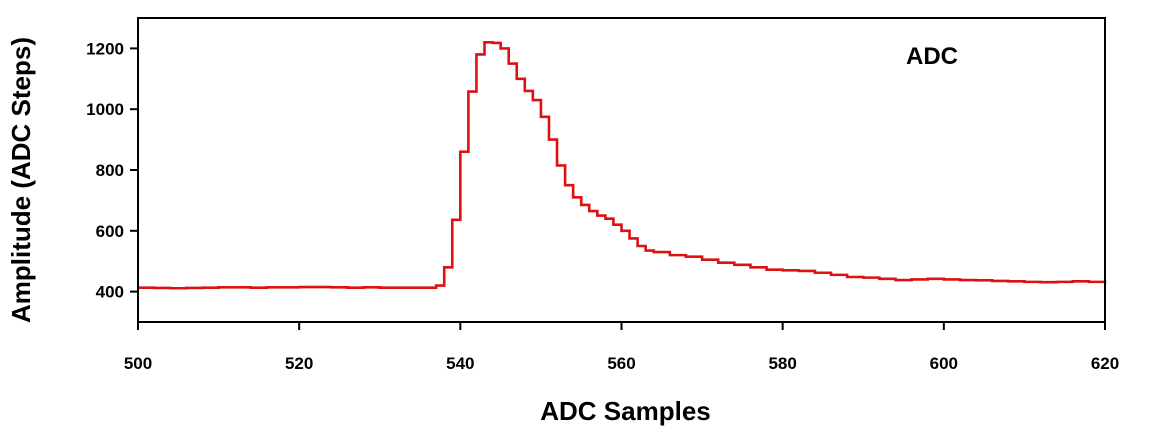  Describe the element at coordinates (110, 292) in the screenshot. I see `y-tick-label: 400` at that location.